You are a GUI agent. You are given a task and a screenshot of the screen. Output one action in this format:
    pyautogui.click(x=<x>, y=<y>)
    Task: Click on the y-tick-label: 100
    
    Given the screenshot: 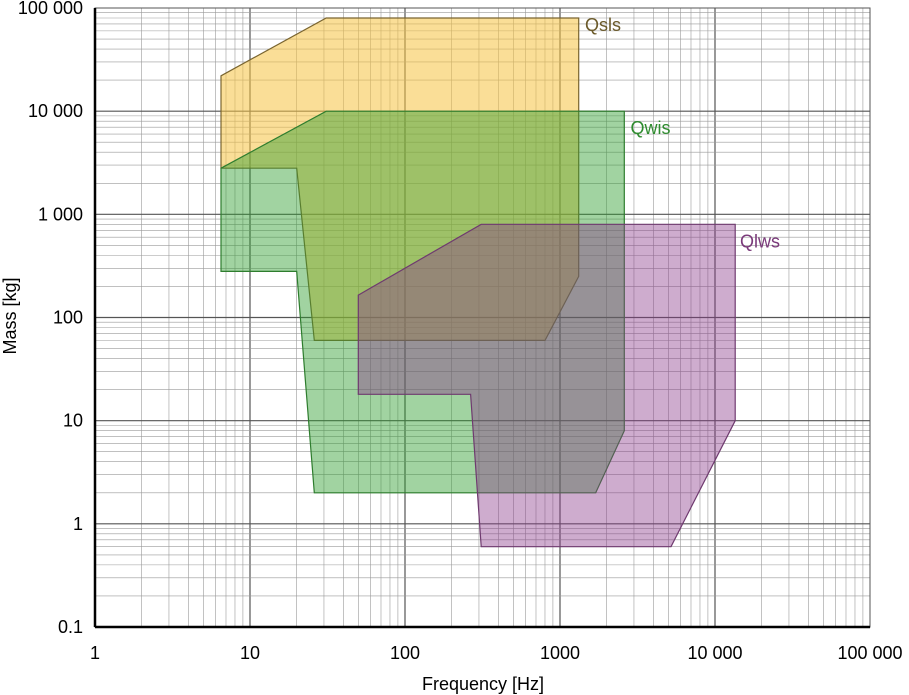 What is the action you would take?
    pyautogui.click(x=68, y=318)
    